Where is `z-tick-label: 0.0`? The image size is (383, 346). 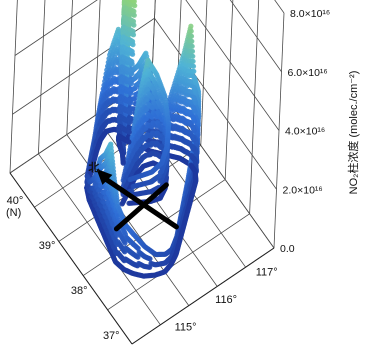
z-tick-label: 0.0 is located at coordinates (287, 249).